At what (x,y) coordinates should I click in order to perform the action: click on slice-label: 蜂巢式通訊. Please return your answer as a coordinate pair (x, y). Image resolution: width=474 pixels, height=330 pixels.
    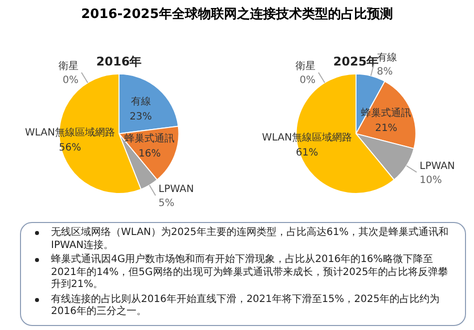
    Looking at the image, I should click on (149, 138).